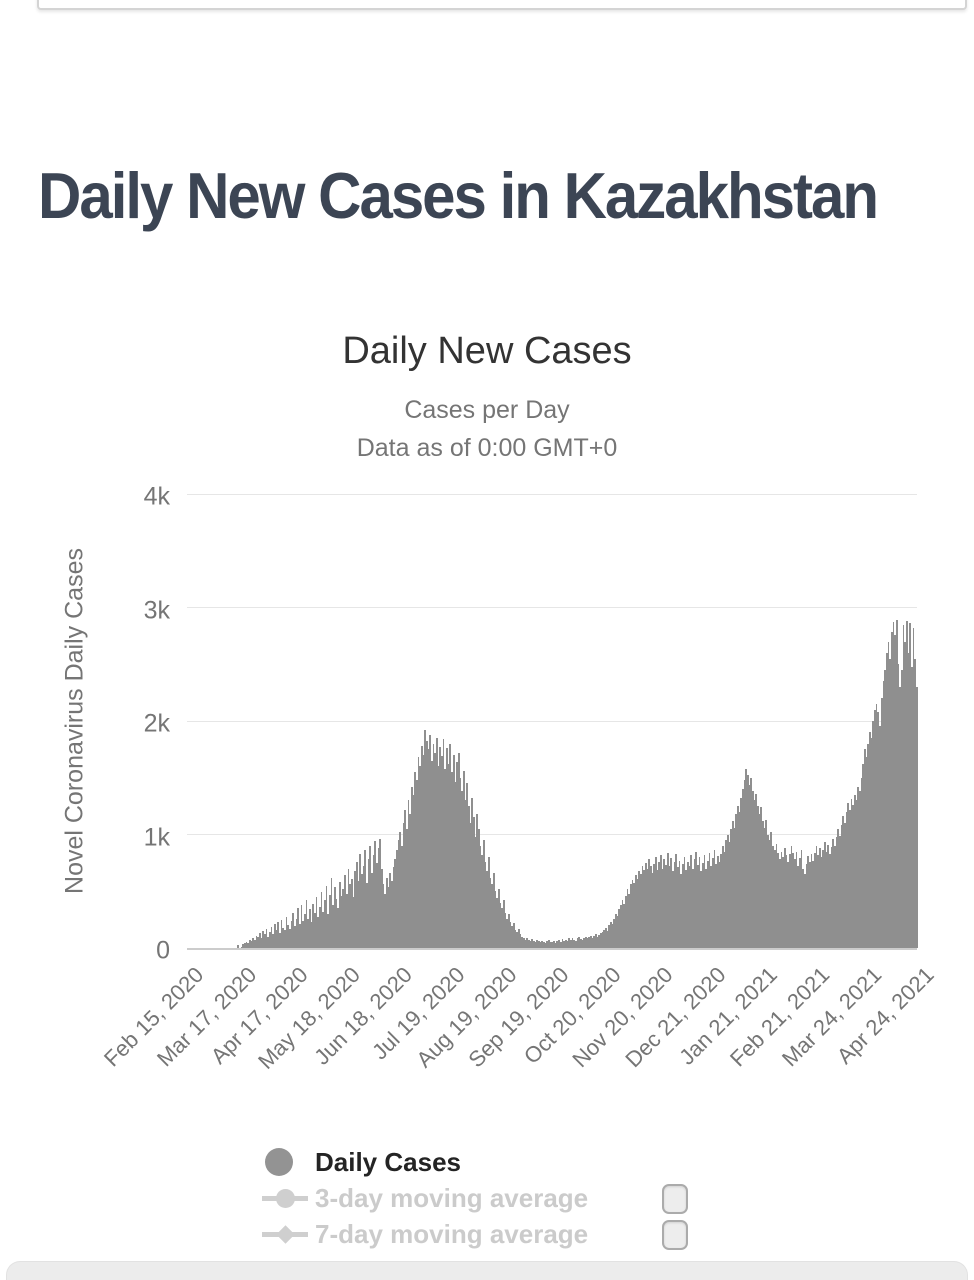 This screenshot has width=974, height=1280. What do you see at coordinates (452, 1233) in the screenshot?
I see `legend-label-7day-average: 7-day moving average` at bounding box center [452, 1233].